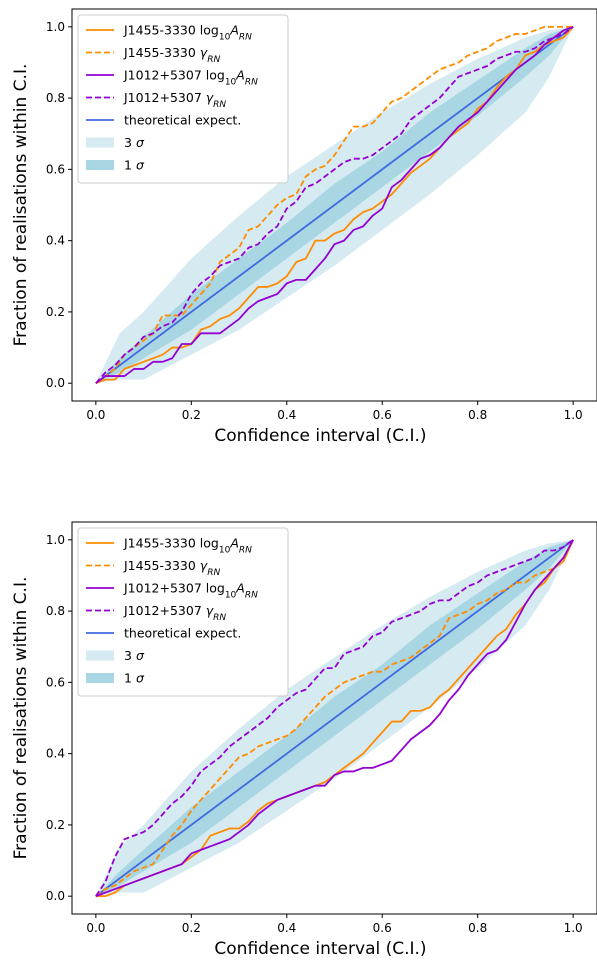 The width and height of the screenshot is (597, 963). What do you see at coordinates (55, 27) in the screenshot?
I see `y-tick-label: 1.0` at bounding box center [55, 27].